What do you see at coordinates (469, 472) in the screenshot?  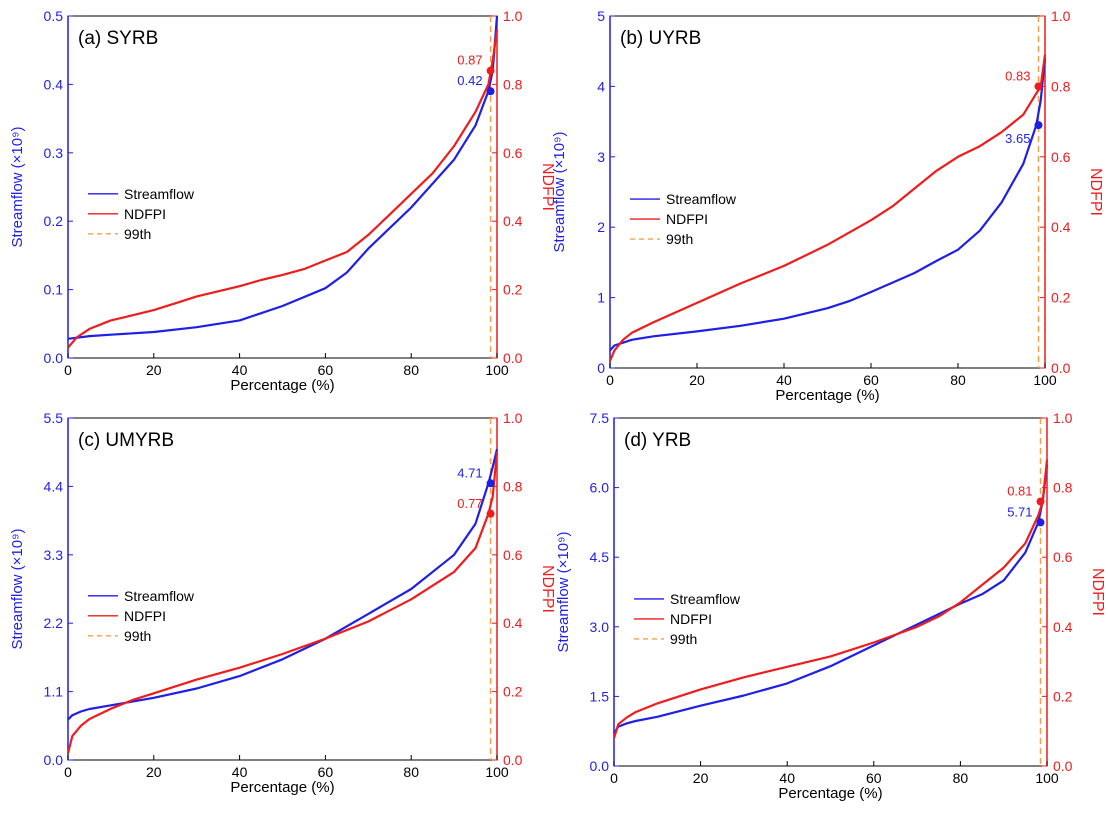 I see `annotation-label: 4.71` at bounding box center [469, 472].